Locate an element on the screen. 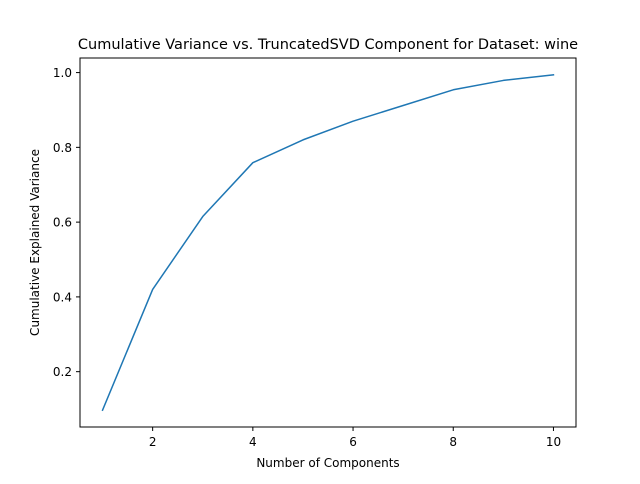 The image size is (640, 484). y-tick-label: 0.8 is located at coordinates (62, 148).